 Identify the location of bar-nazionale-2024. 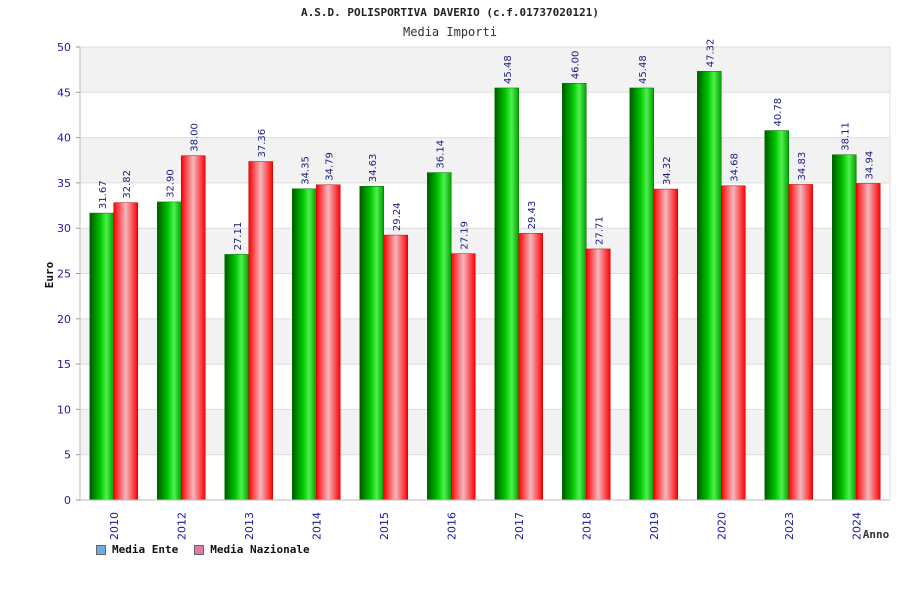
(868, 342).